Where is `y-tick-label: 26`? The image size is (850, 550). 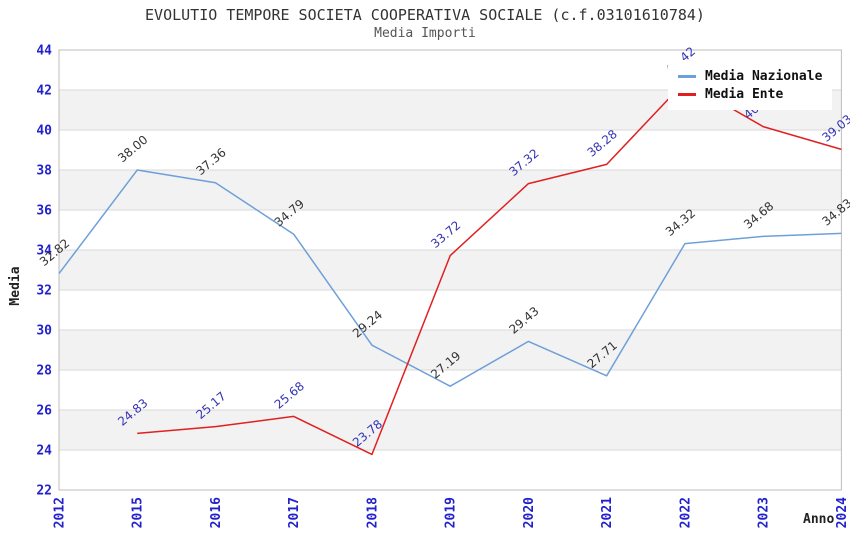
y-tick-label: 26 is located at coordinates (44, 411).